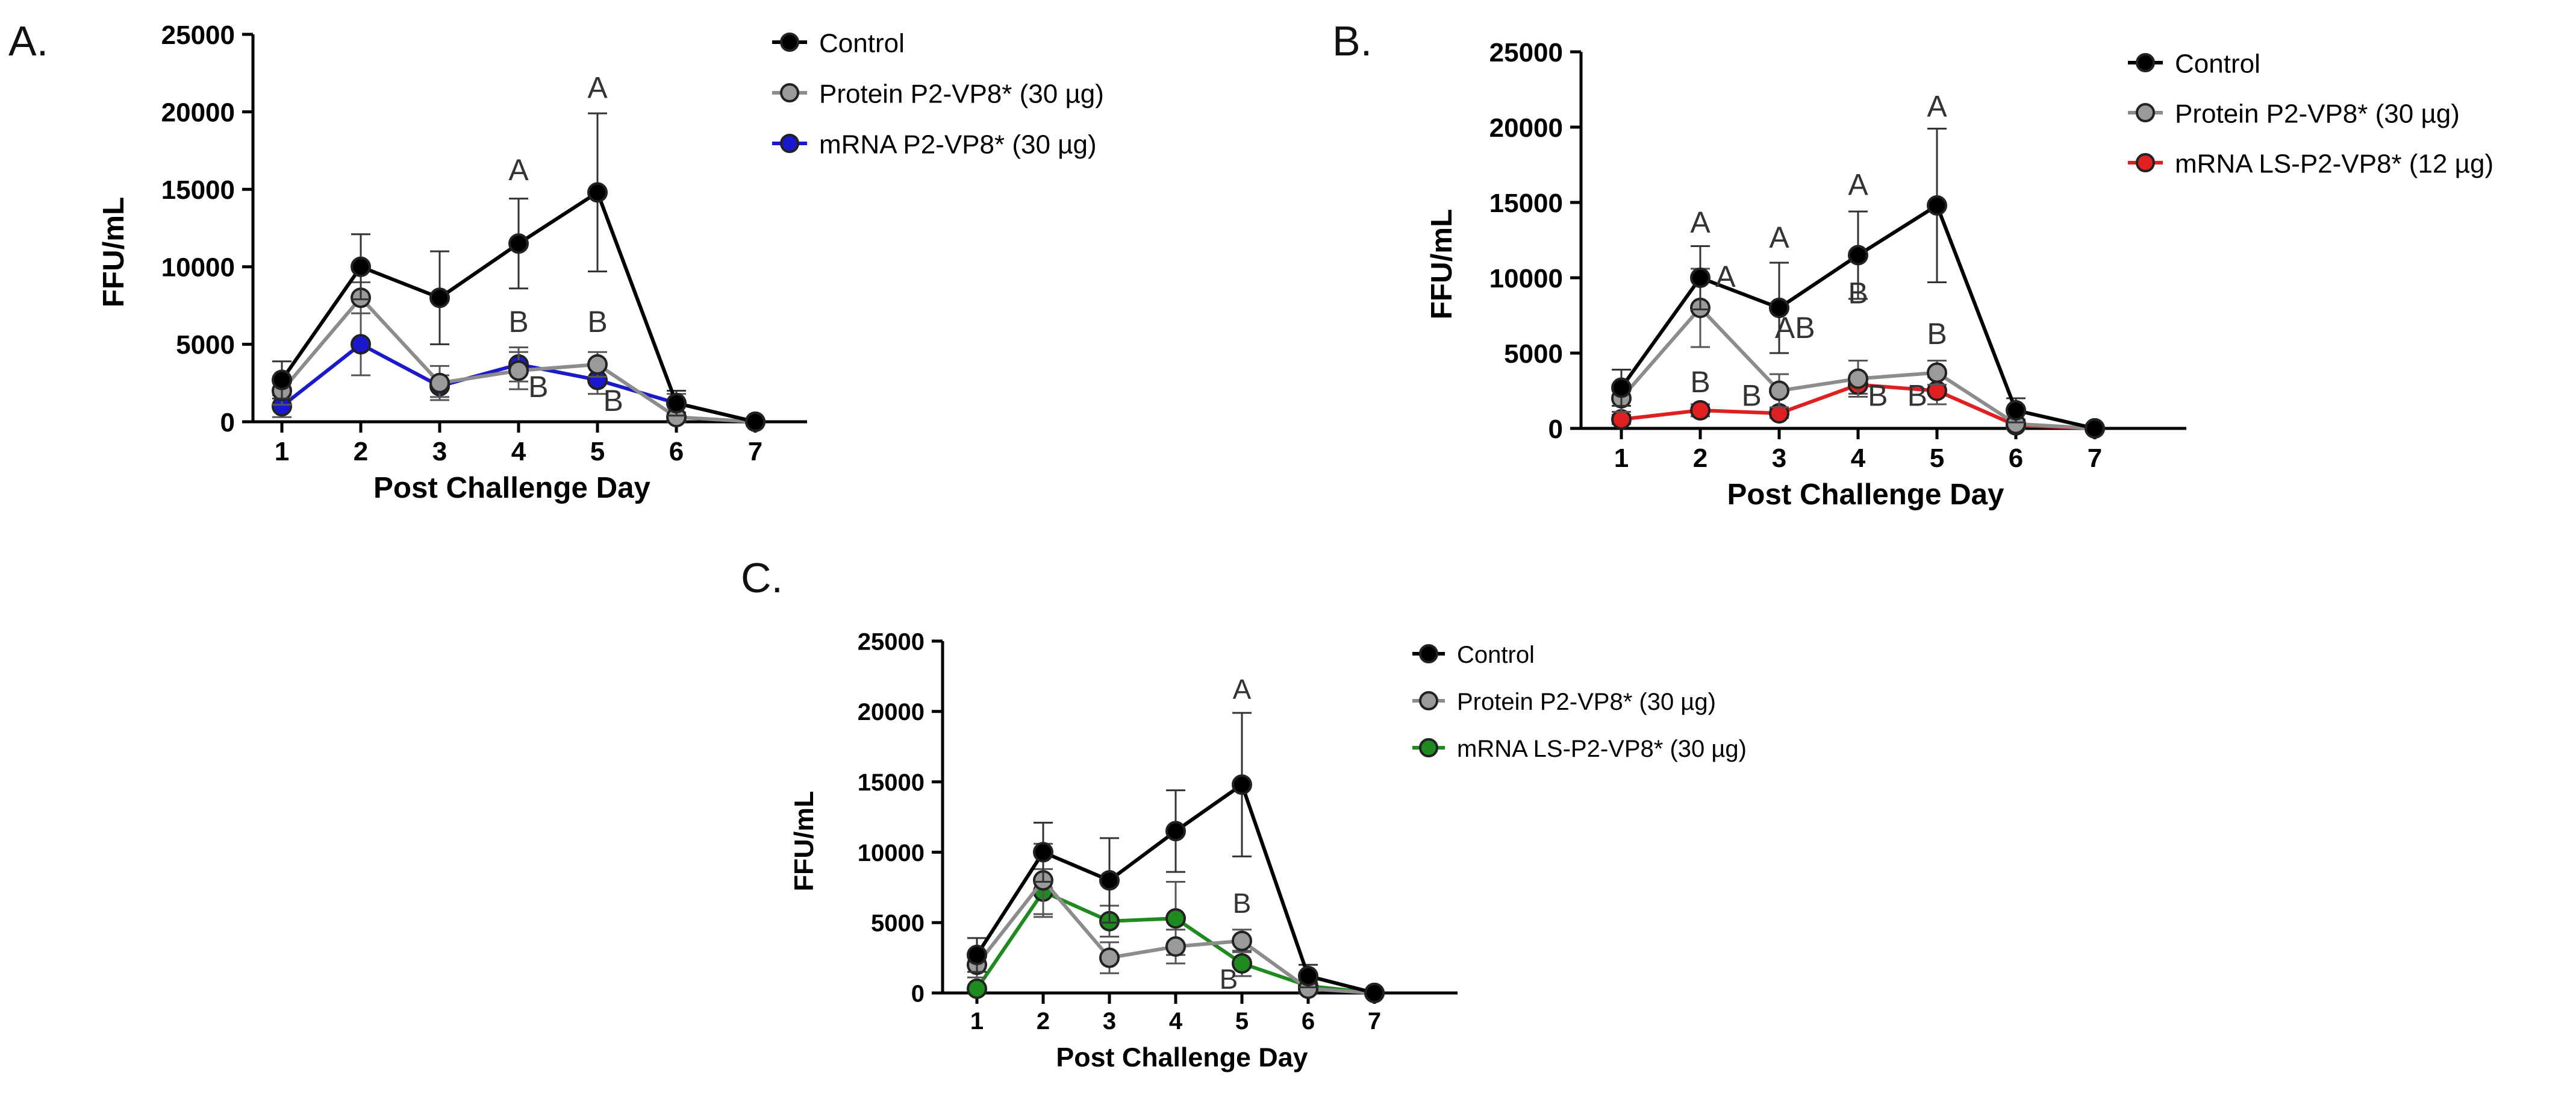 The width and height of the screenshot is (2576, 1096). Describe the element at coordinates (361, 451) in the screenshot. I see `x-tick-label: 2` at that location.